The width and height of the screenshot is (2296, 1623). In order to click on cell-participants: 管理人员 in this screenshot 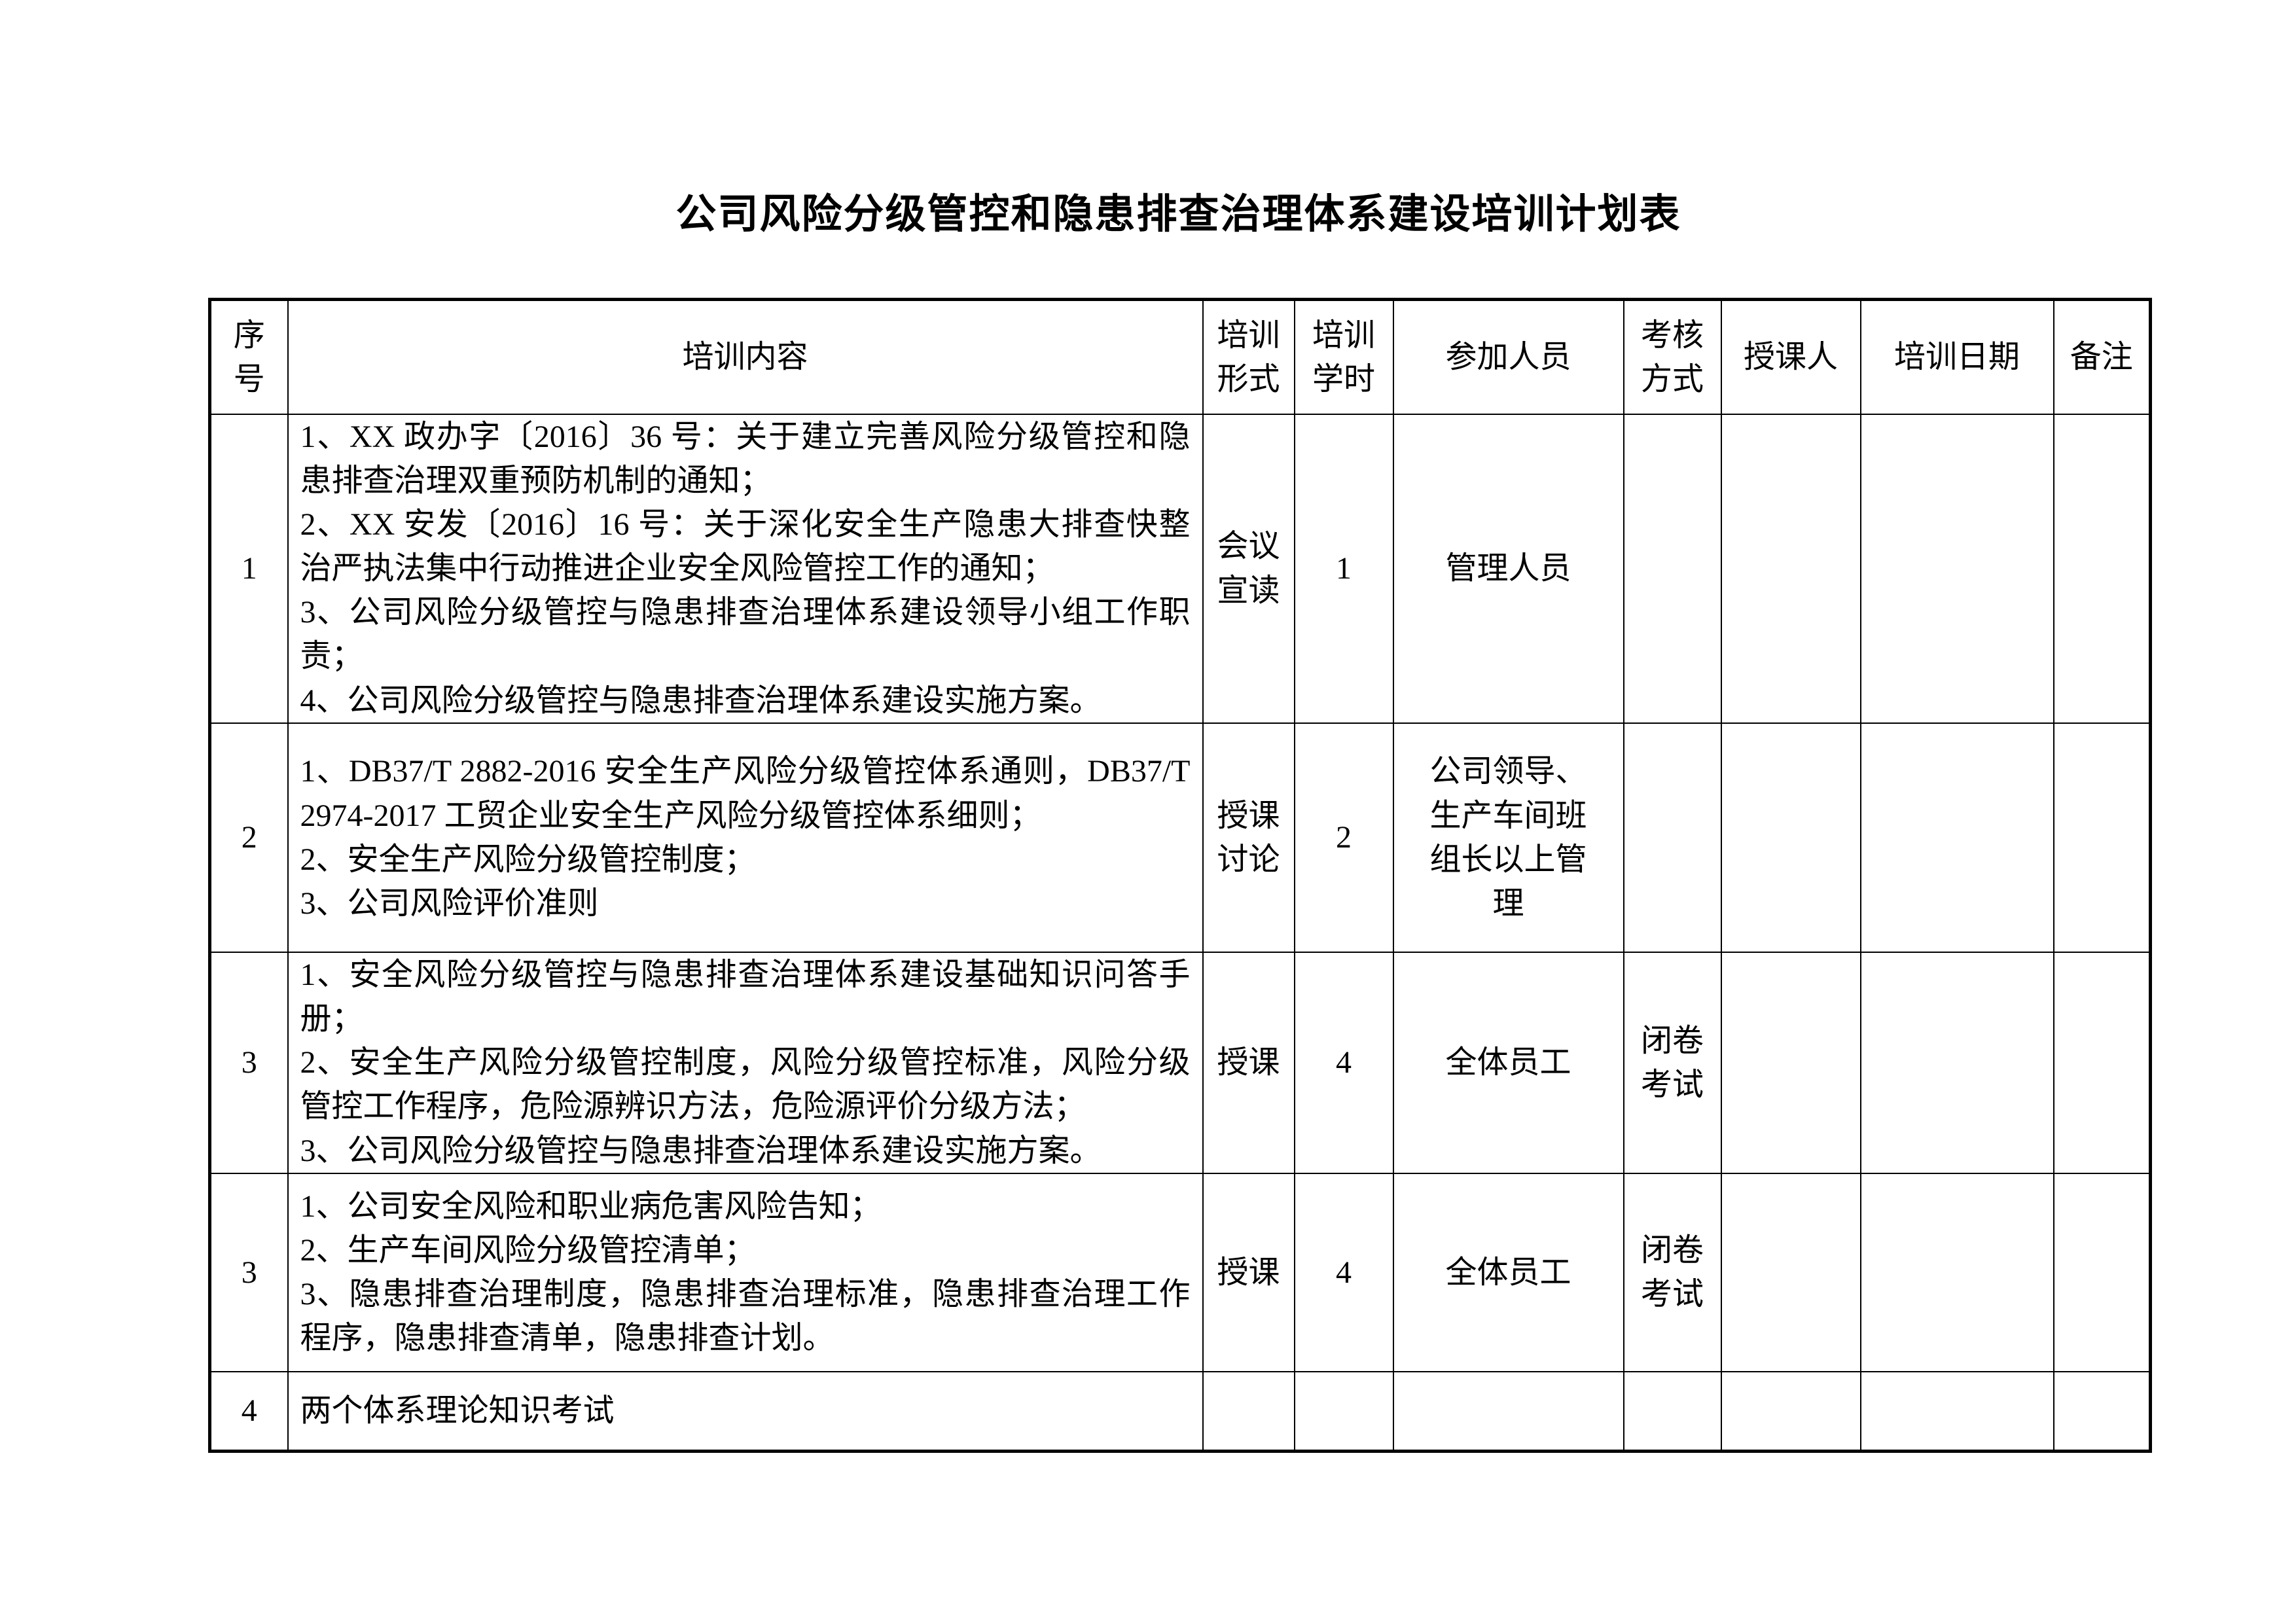, I will do `click(1508, 568)`.